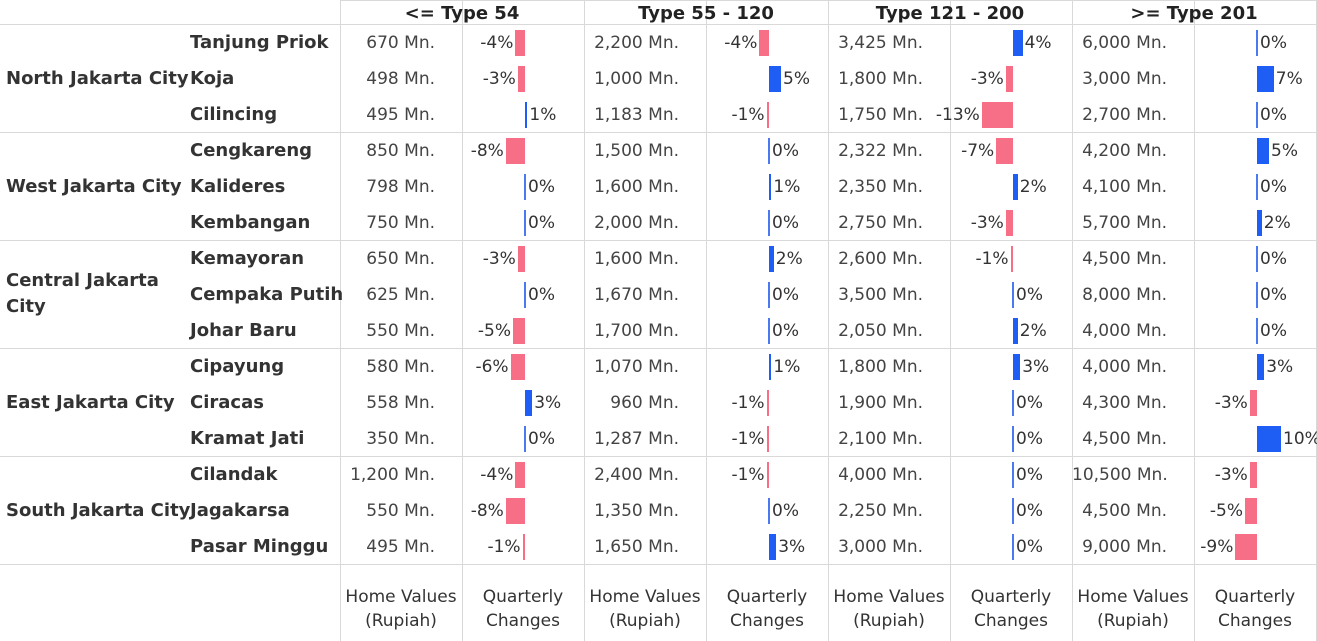 Image resolution: width=1317 pixels, height=641 pixels. I want to click on home-value-cell: 650 Mn., so click(400, 259).